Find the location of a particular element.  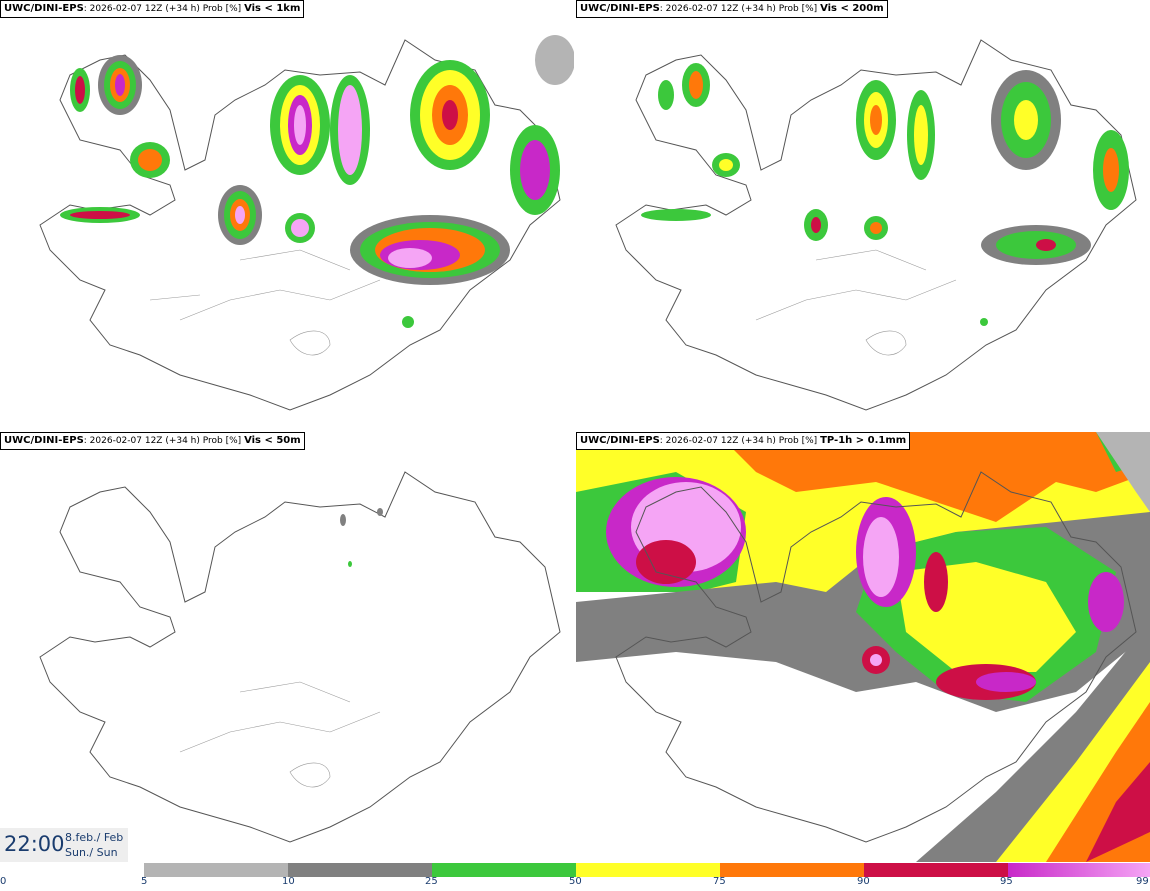

legend-tick: 5 is located at coordinates (144, 881).